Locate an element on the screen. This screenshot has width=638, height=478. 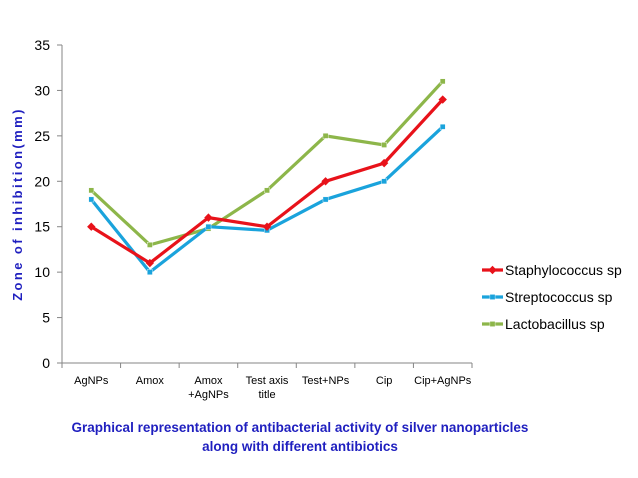
legend-label: Streptococcus sp is located at coordinates (559, 297).